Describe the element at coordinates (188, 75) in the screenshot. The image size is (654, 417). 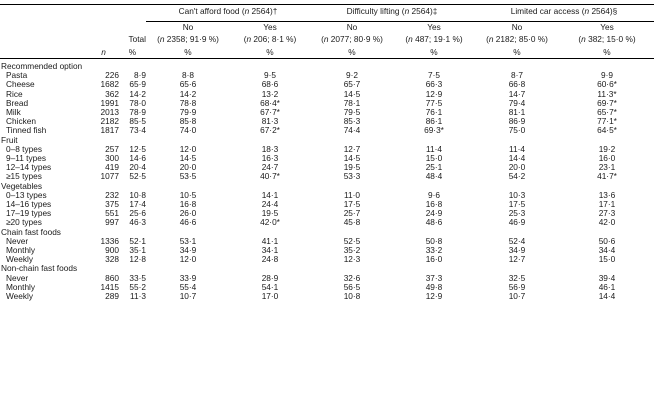
I see `pct-cell: 8·8` at that location.